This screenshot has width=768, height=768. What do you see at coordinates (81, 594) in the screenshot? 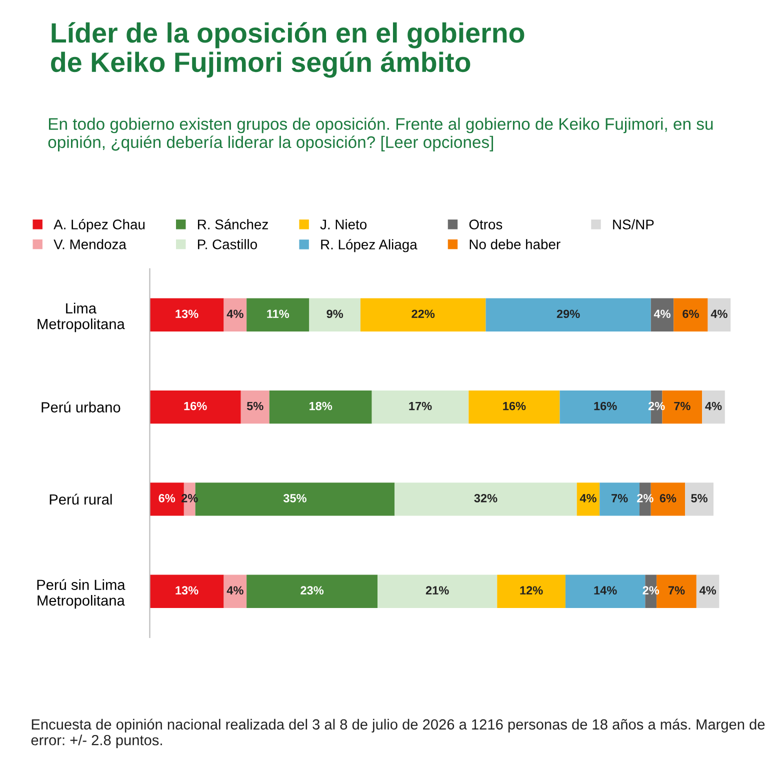
I see `y-tick-label: Perú sin Lima Metropolitana` at bounding box center [81, 594].